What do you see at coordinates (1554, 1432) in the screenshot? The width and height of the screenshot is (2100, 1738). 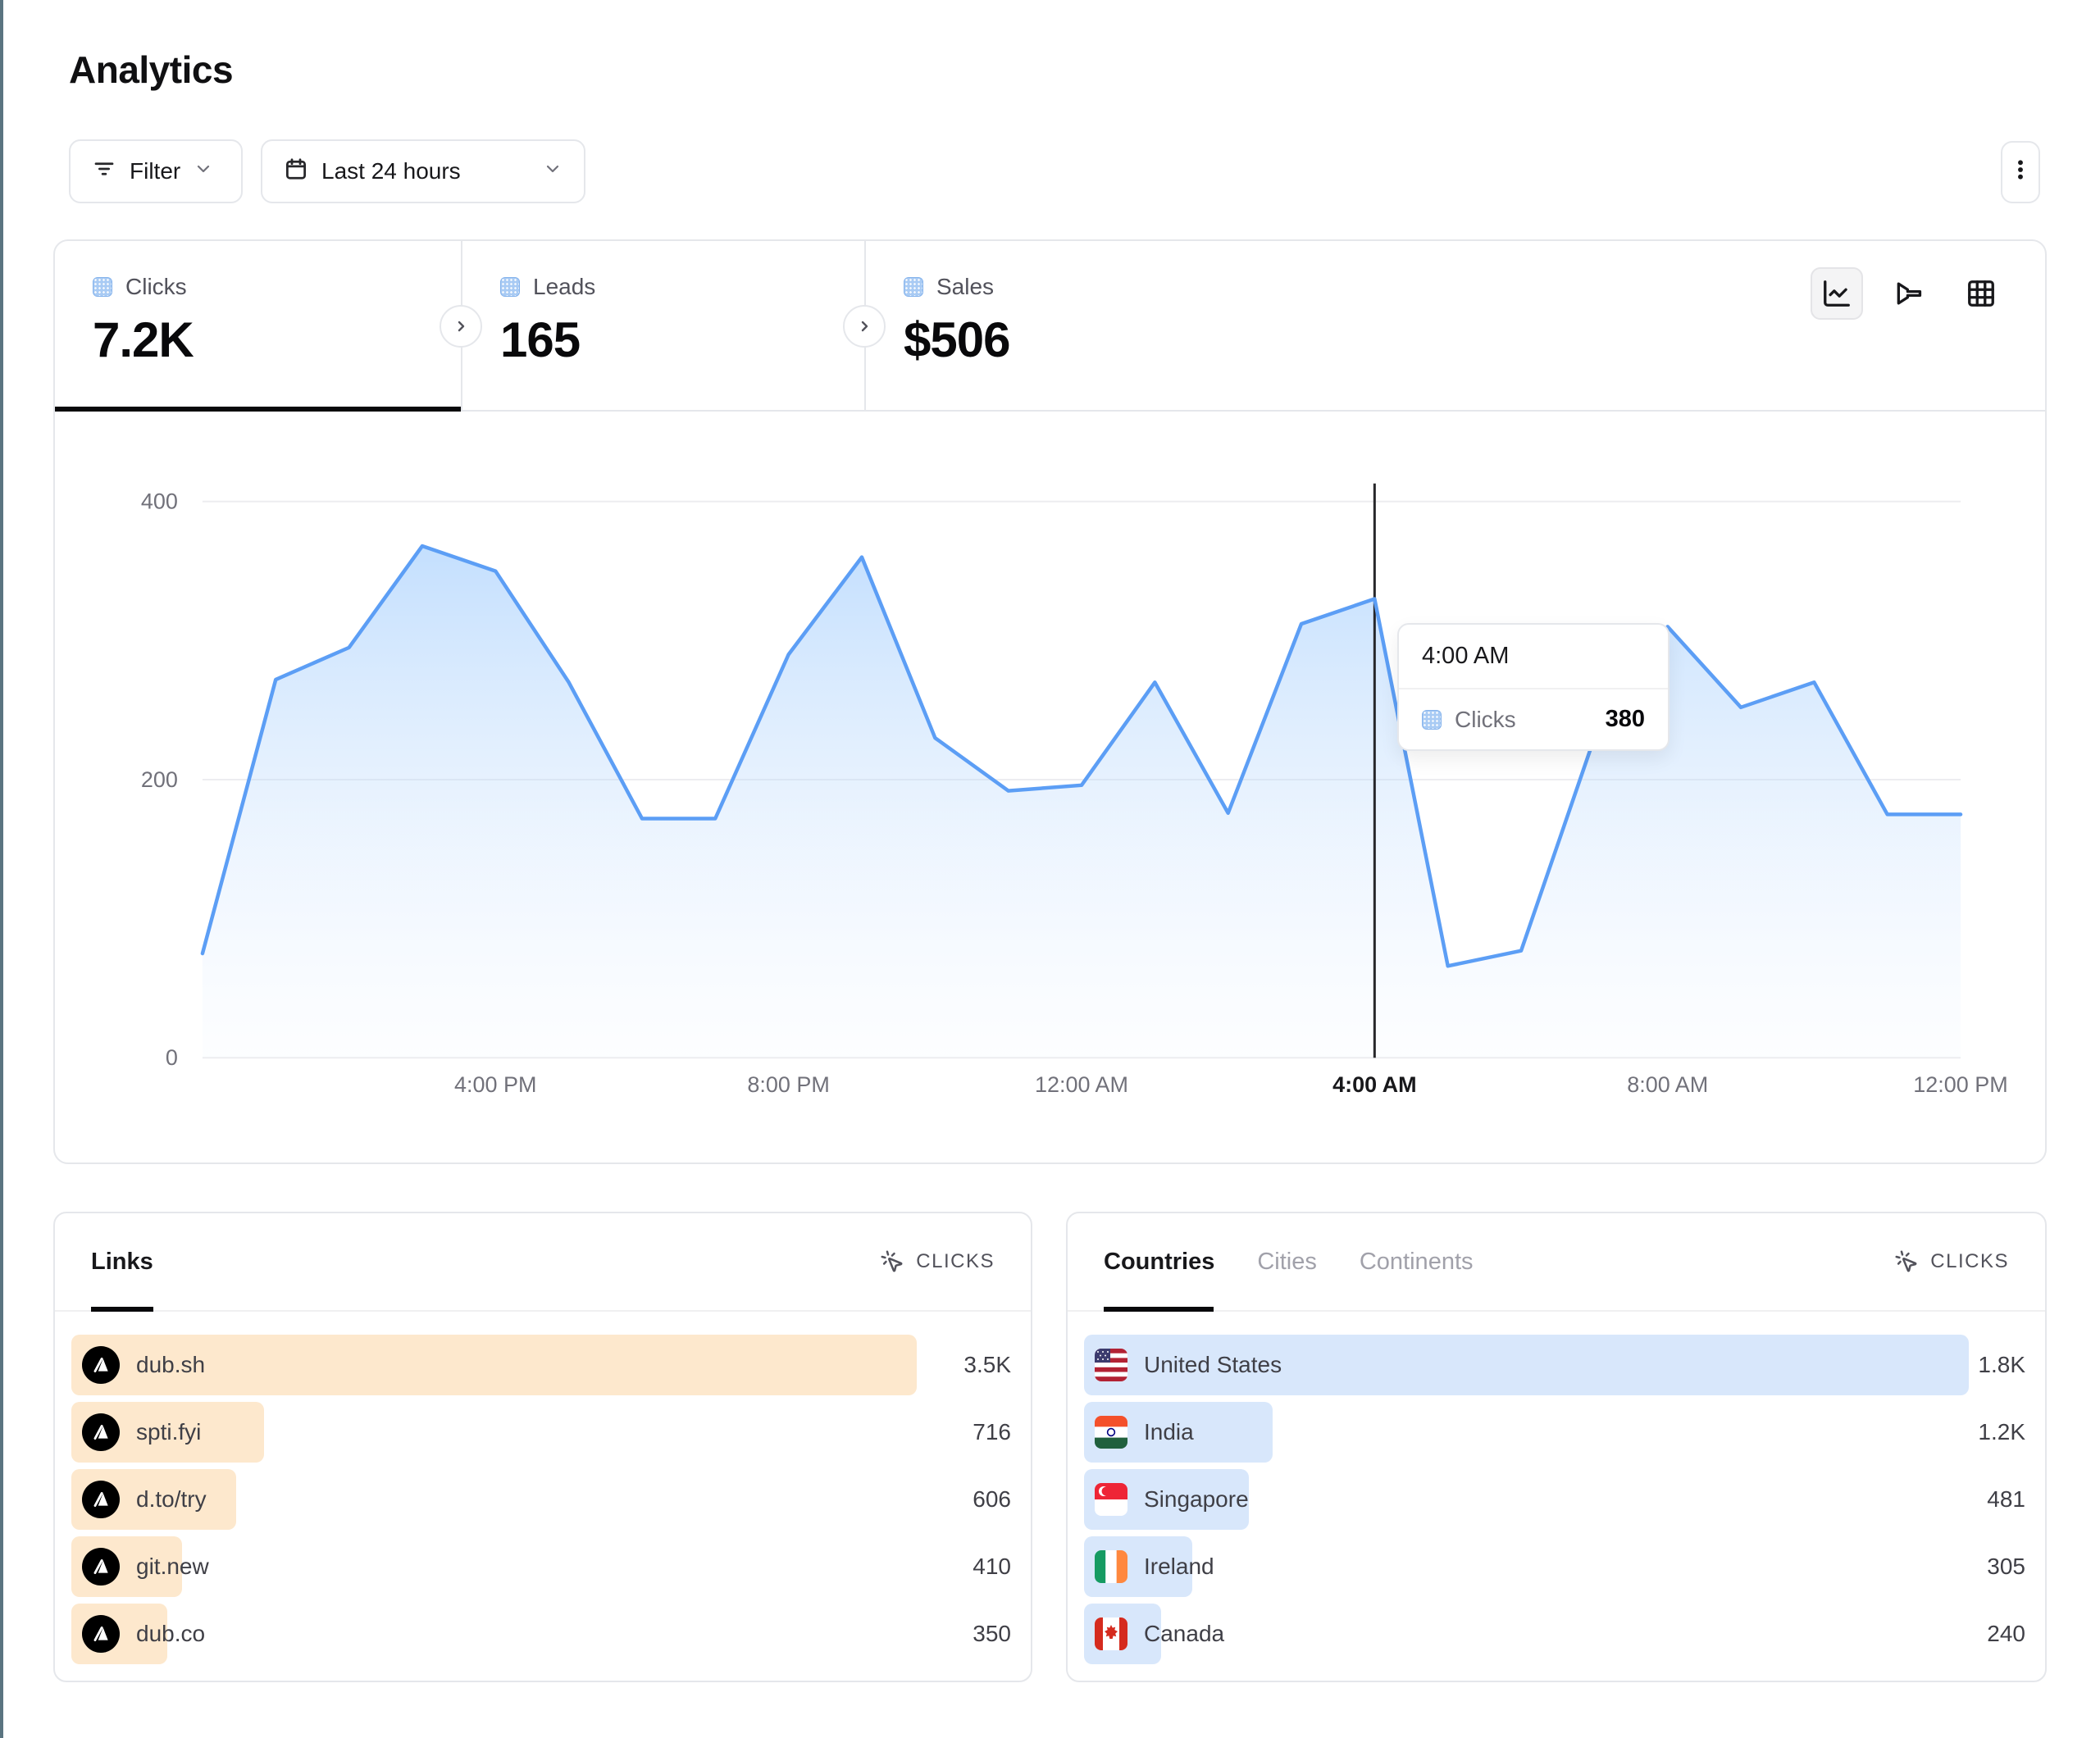 I see `country-row: India 1.2K` at bounding box center [1554, 1432].